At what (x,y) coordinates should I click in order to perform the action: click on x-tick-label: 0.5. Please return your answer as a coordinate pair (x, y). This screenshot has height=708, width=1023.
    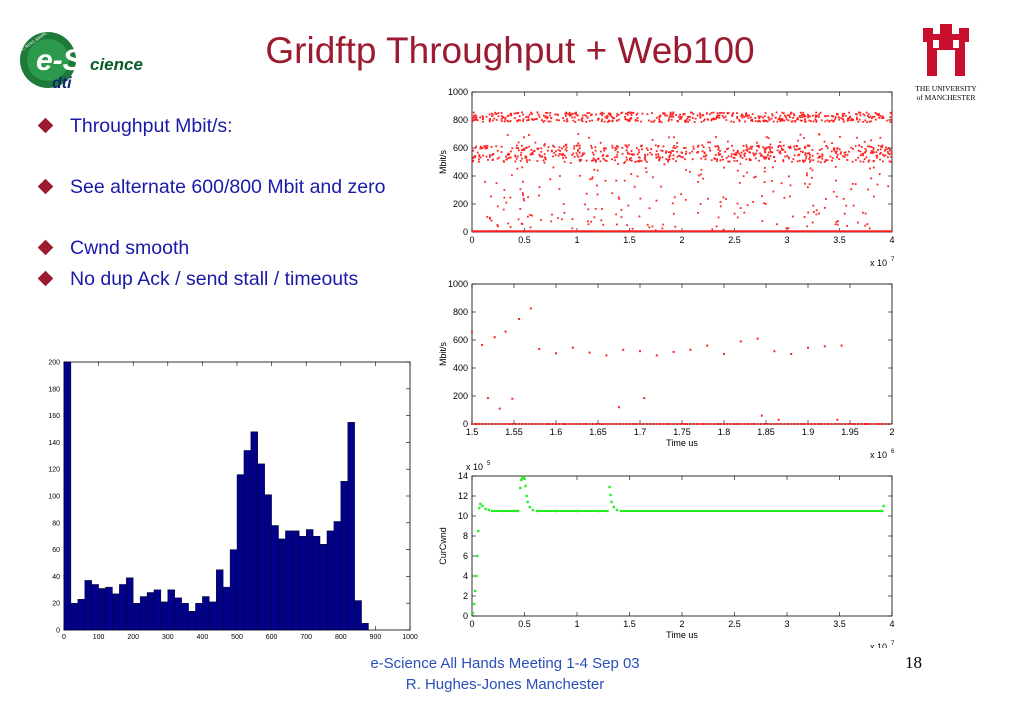
    Looking at the image, I should click on (524, 240).